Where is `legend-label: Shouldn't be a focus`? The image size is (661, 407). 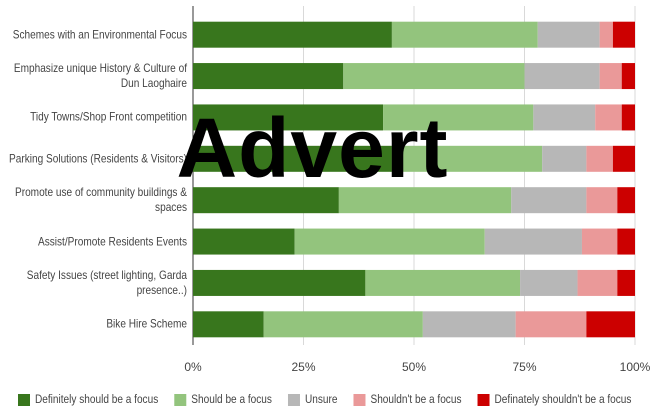 legend-label: Shouldn't be a focus is located at coordinates (415, 399).